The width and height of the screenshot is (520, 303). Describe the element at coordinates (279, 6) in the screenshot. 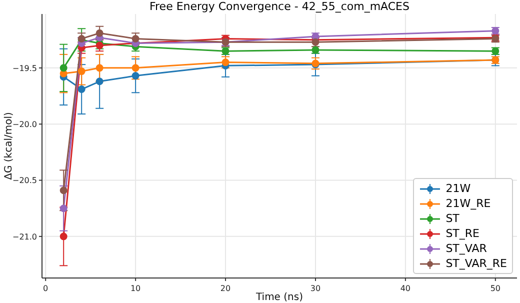

I see `chart-title: Free Energy Convergence - 42_55_com_mACES` at that location.